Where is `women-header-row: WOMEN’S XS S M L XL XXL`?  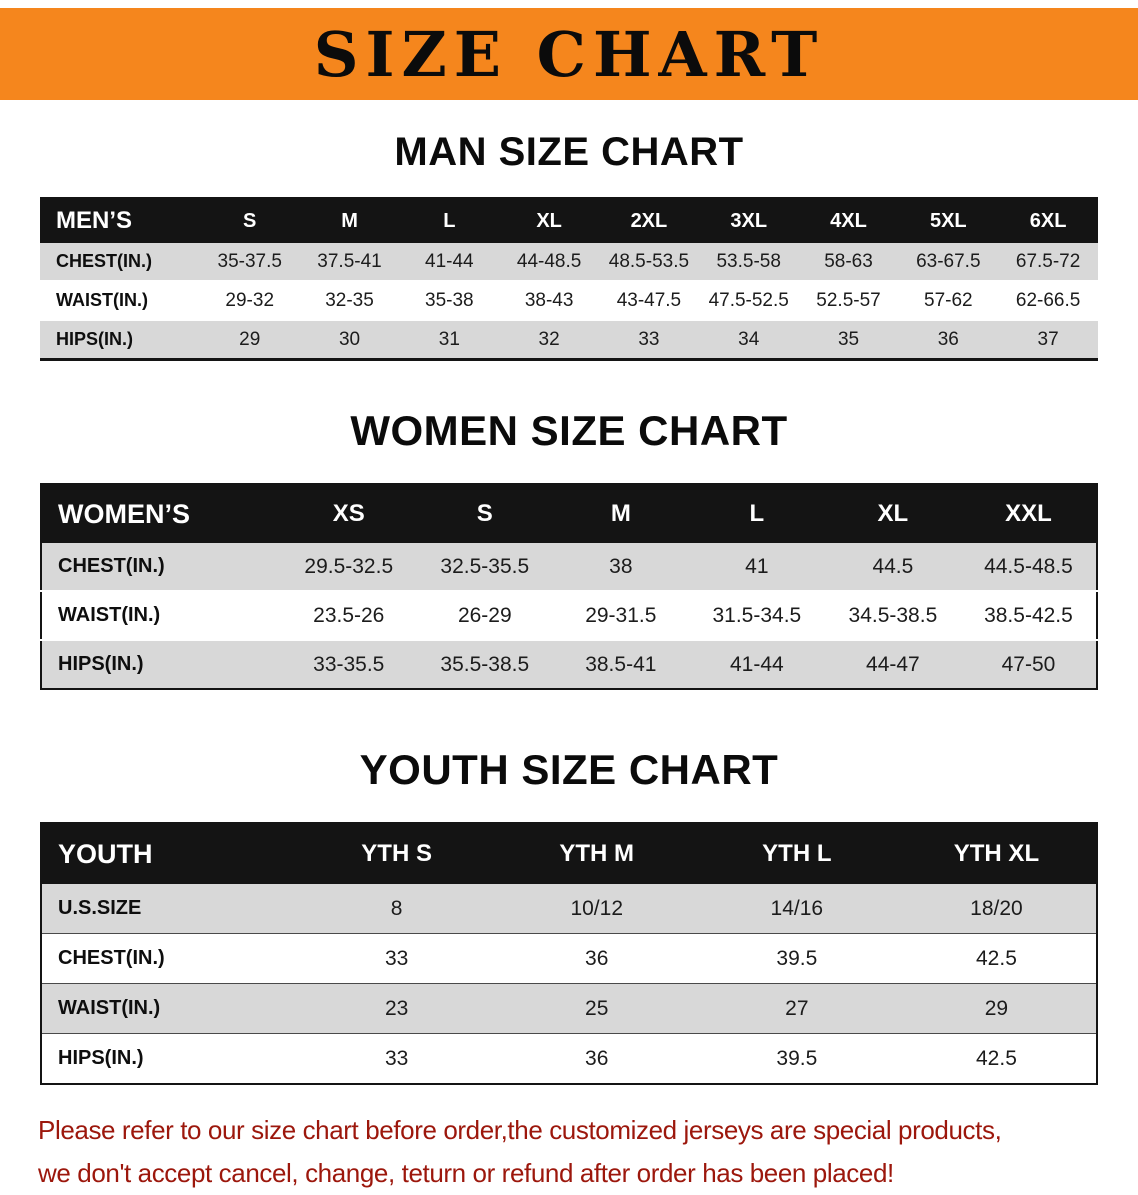 women-header-row: WOMEN’S XS S M L XL XXL is located at coordinates (569, 513).